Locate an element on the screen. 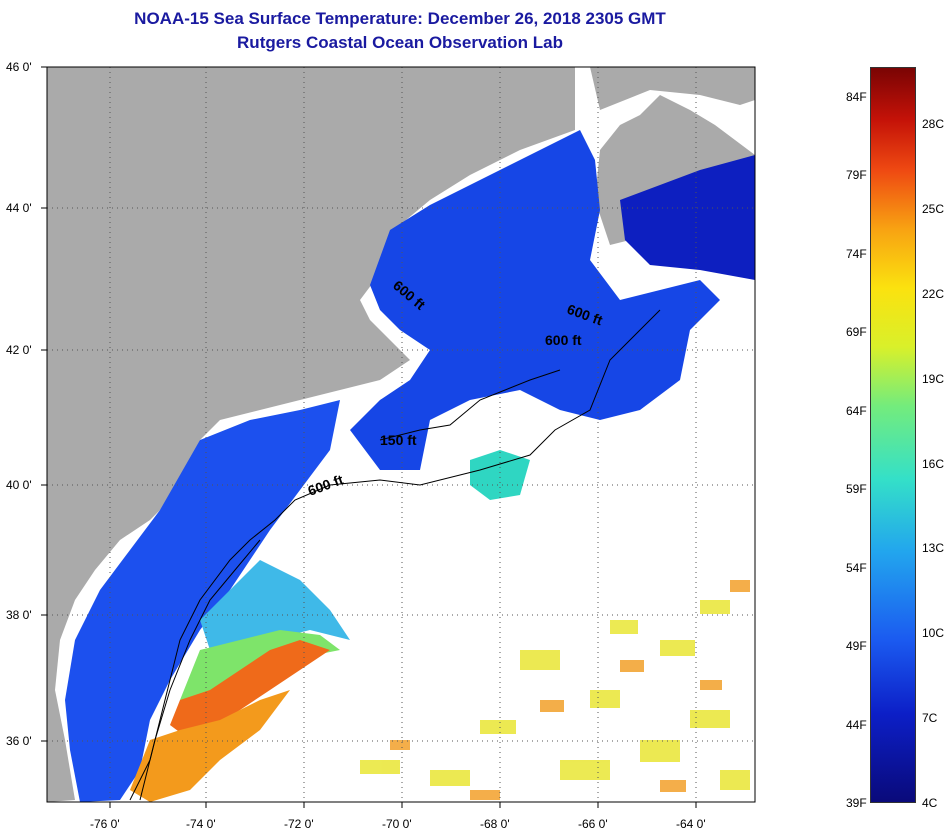 The width and height of the screenshot is (944, 832). colorbar-f-label: 74F is located at coordinates (856, 254).